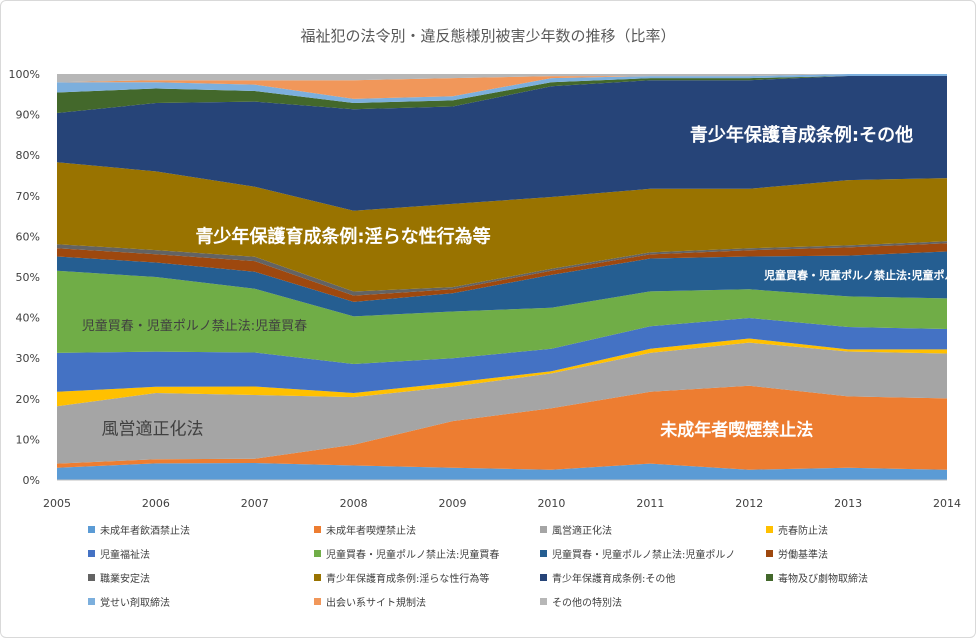  What do you see at coordinates (650, 503) in the screenshot?
I see `x-tick-label: 2011` at bounding box center [650, 503].